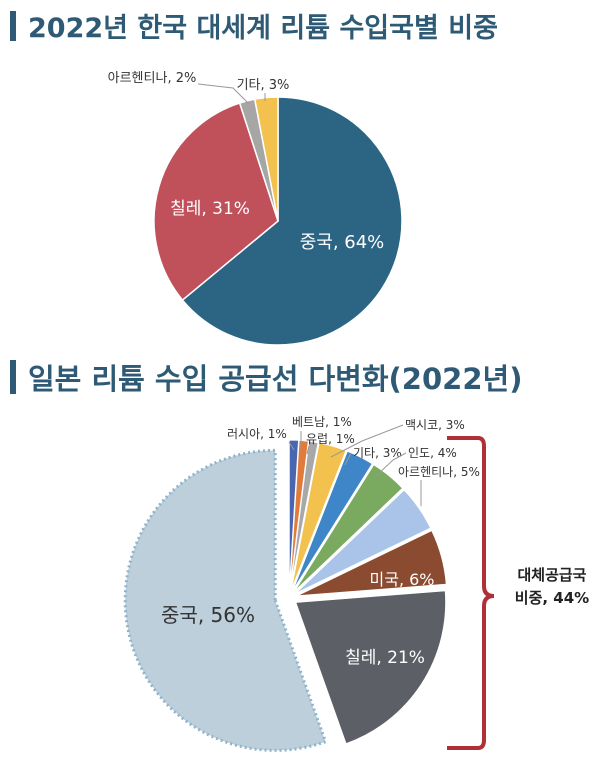 This screenshot has width=602, height=775. Describe the element at coordinates (377, 453) in the screenshot. I see `pie2-label-4: 기타, 3%` at that location.